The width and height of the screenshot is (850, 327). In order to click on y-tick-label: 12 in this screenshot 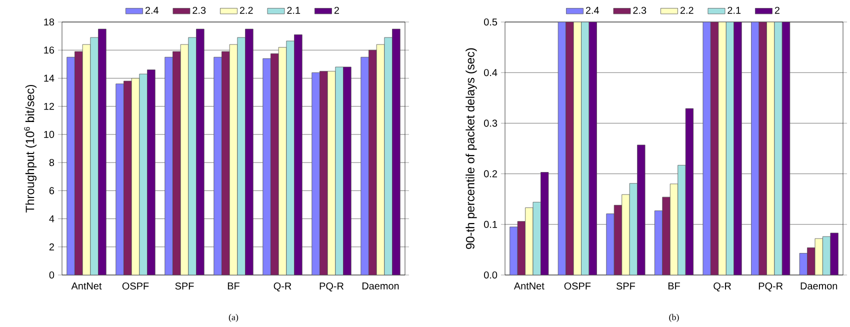, I will do `click(49, 106)`.